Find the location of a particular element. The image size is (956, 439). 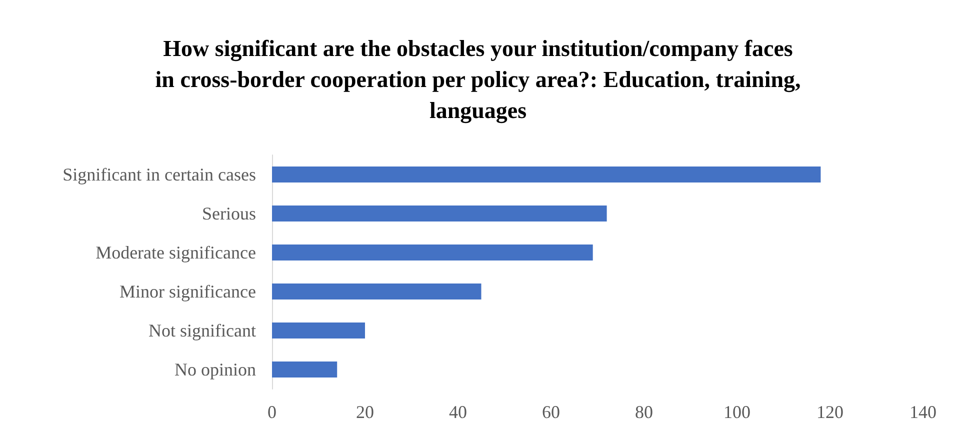

x-tick-label: 80 is located at coordinates (644, 412).